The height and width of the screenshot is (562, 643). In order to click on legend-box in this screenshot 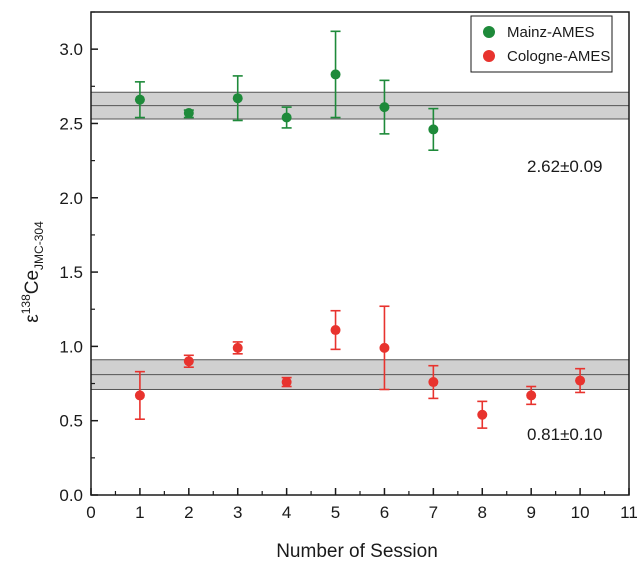, I will do `click(541, 44)`.